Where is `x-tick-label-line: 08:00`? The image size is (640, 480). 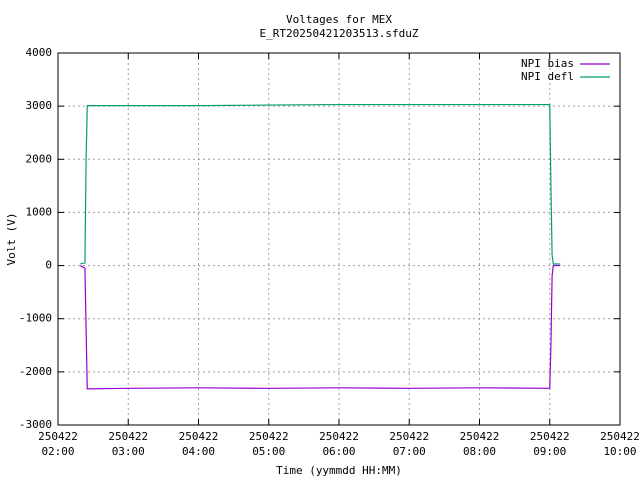 x-tick-label-line: 08:00 is located at coordinates (479, 451).